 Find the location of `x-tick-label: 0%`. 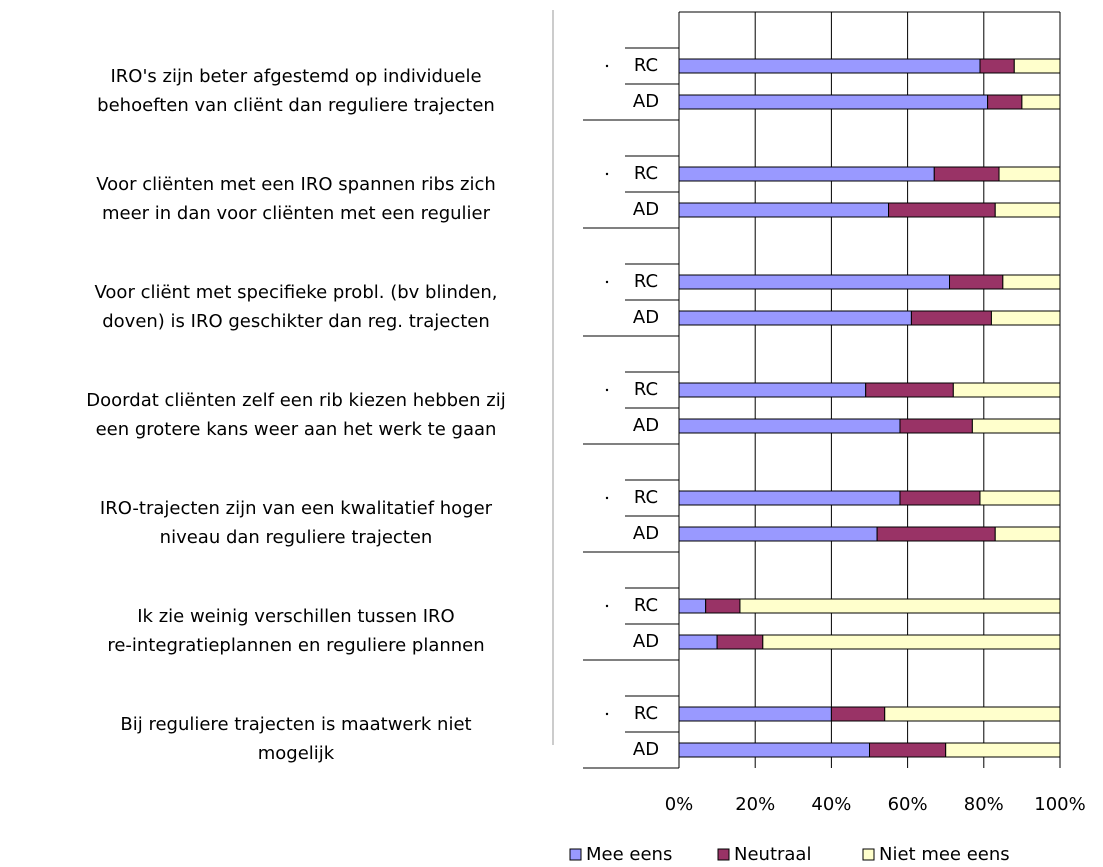

x-tick-label: 0% is located at coordinates (679, 804).